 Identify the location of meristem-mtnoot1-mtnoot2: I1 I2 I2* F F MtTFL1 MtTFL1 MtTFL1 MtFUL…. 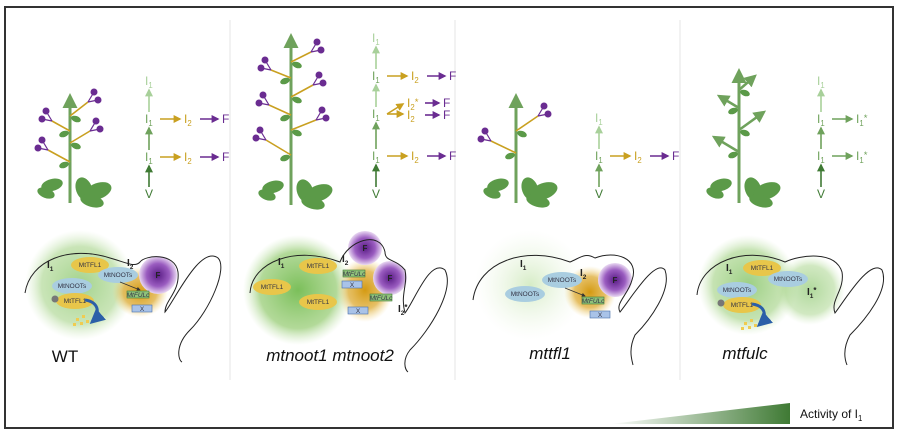
(345, 302).